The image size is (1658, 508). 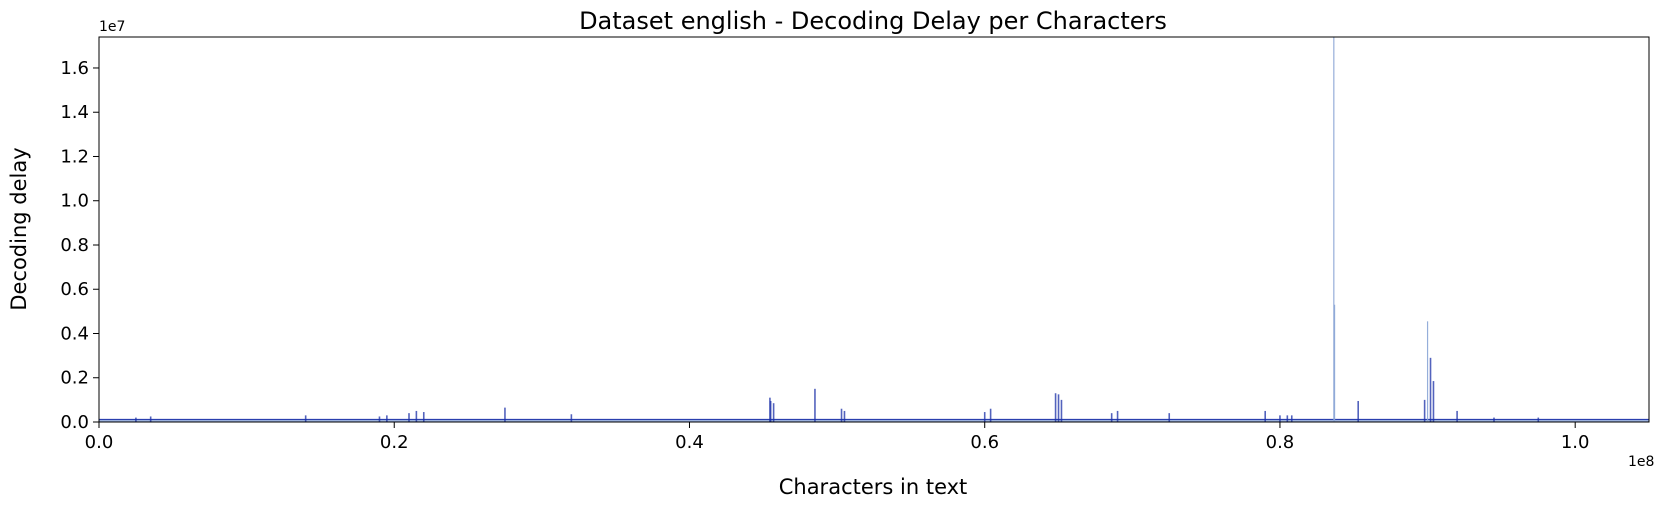 I want to click on x-offset-label: 1e8, so click(x=1641, y=462).